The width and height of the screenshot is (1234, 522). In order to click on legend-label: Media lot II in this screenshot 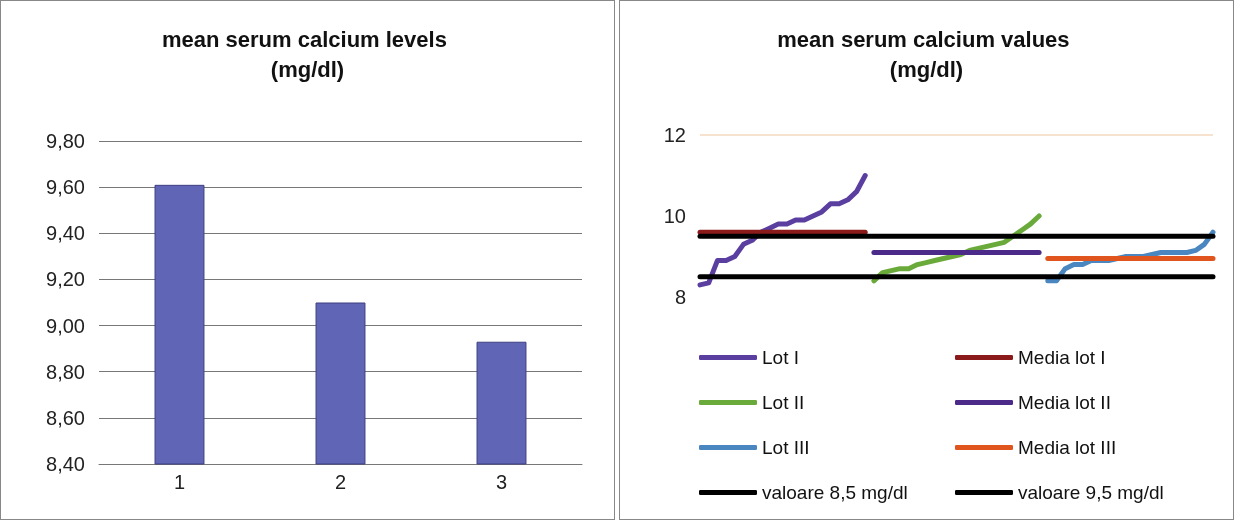, I will do `click(1064, 402)`.